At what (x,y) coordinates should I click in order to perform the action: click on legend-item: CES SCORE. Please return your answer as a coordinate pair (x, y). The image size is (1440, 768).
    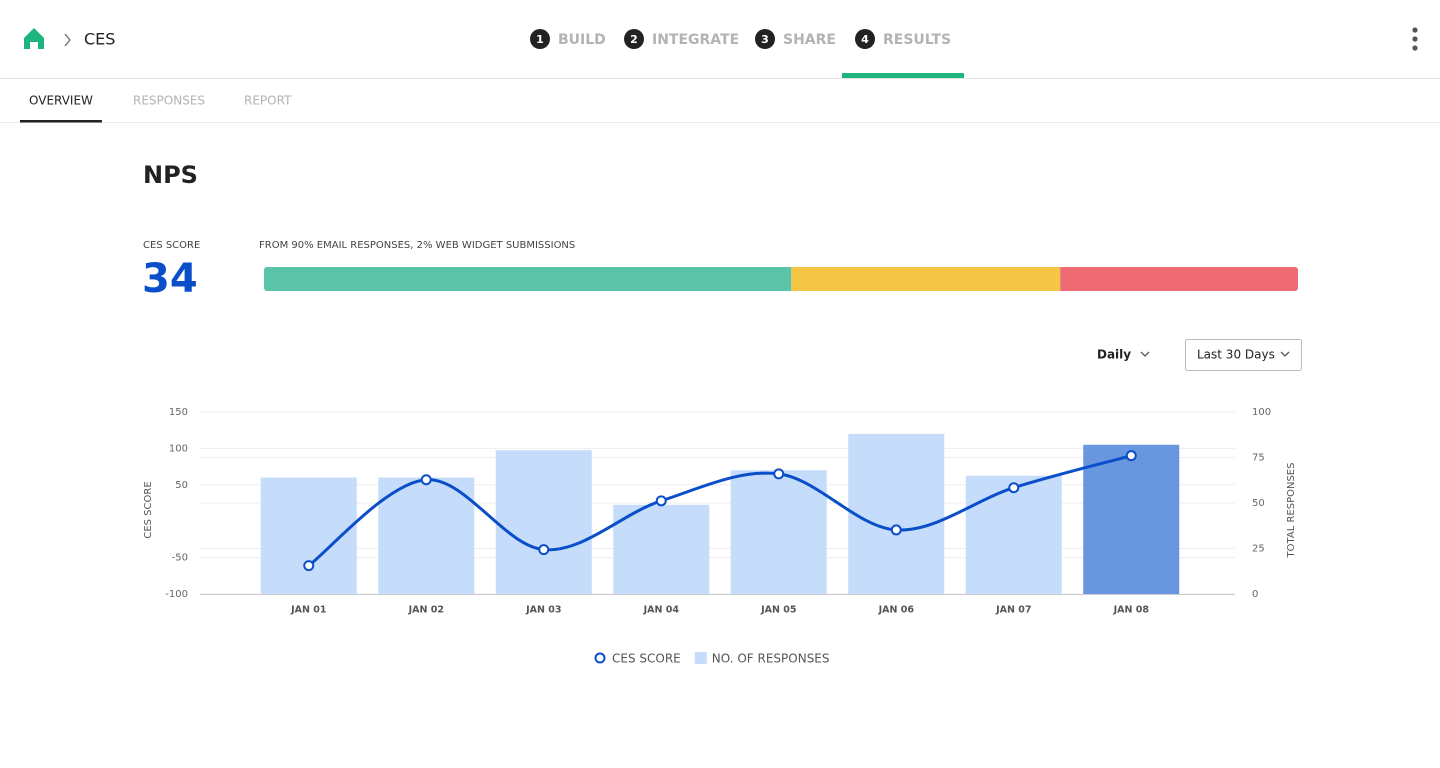
    Looking at the image, I should click on (637, 659).